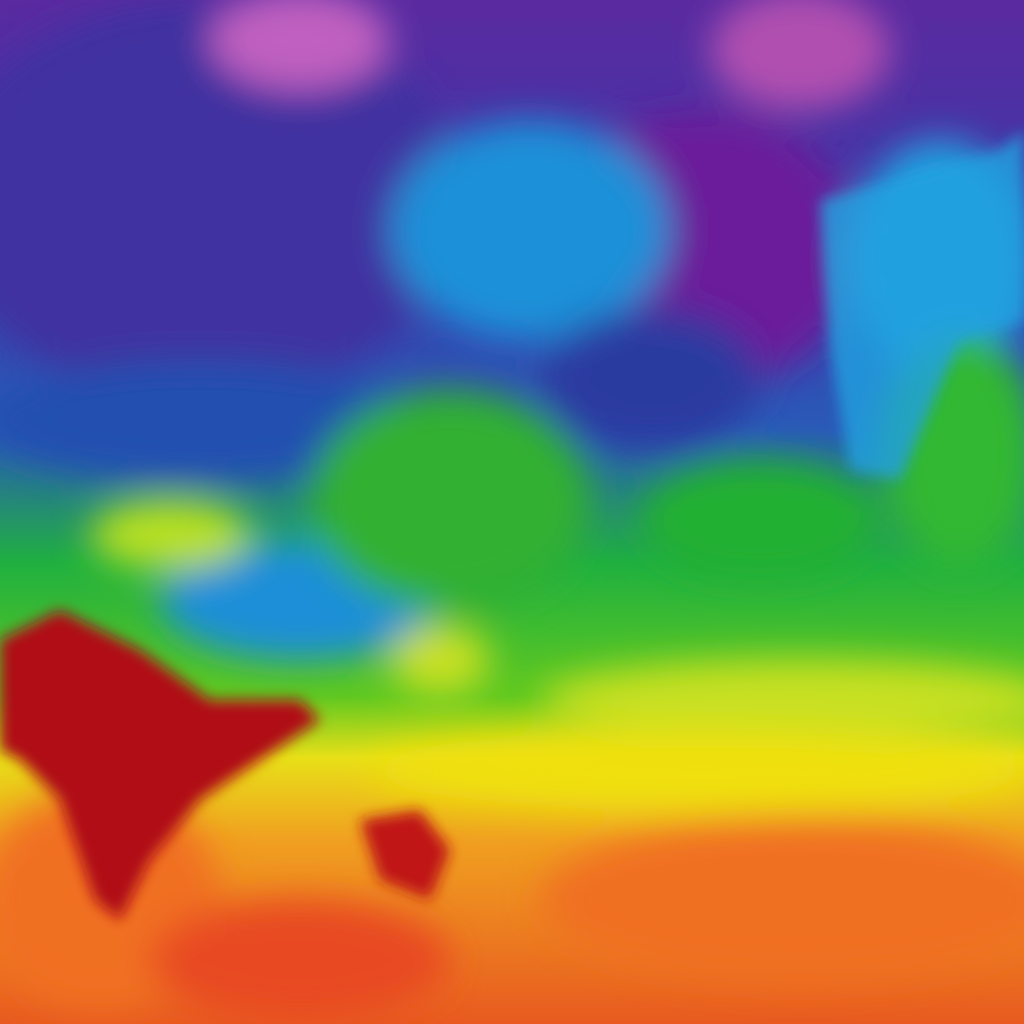 The width and height of the screenshot is (1024, 1024). I want to click on cold-region-coast, so click(922, 305).